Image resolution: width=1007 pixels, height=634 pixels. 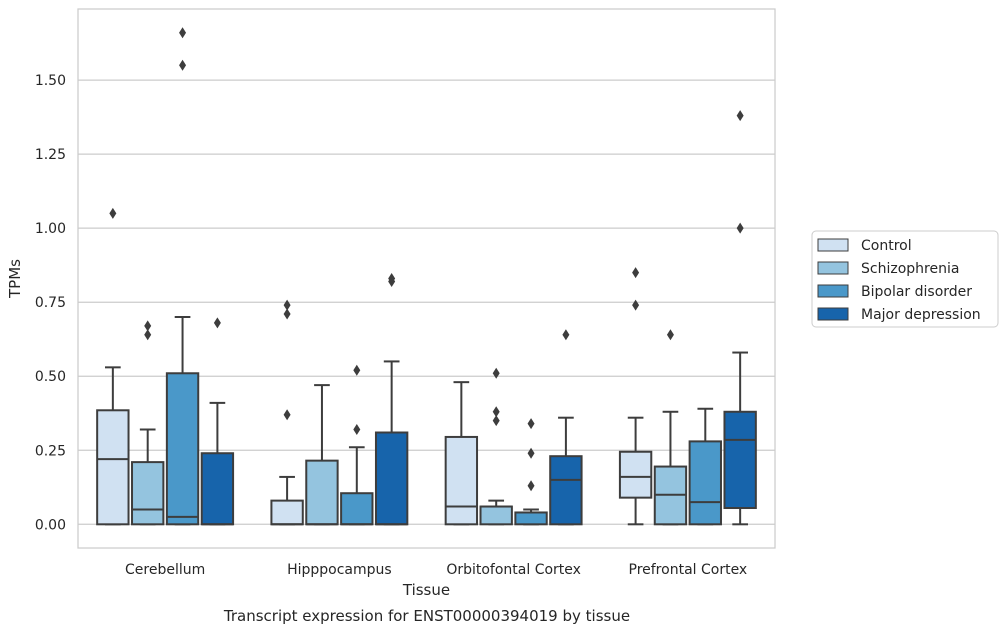 What do you see at coordinates (50, 525) in the screenshot?
I see `y-tick-label: 0.00` at bounding box center [50, 525].